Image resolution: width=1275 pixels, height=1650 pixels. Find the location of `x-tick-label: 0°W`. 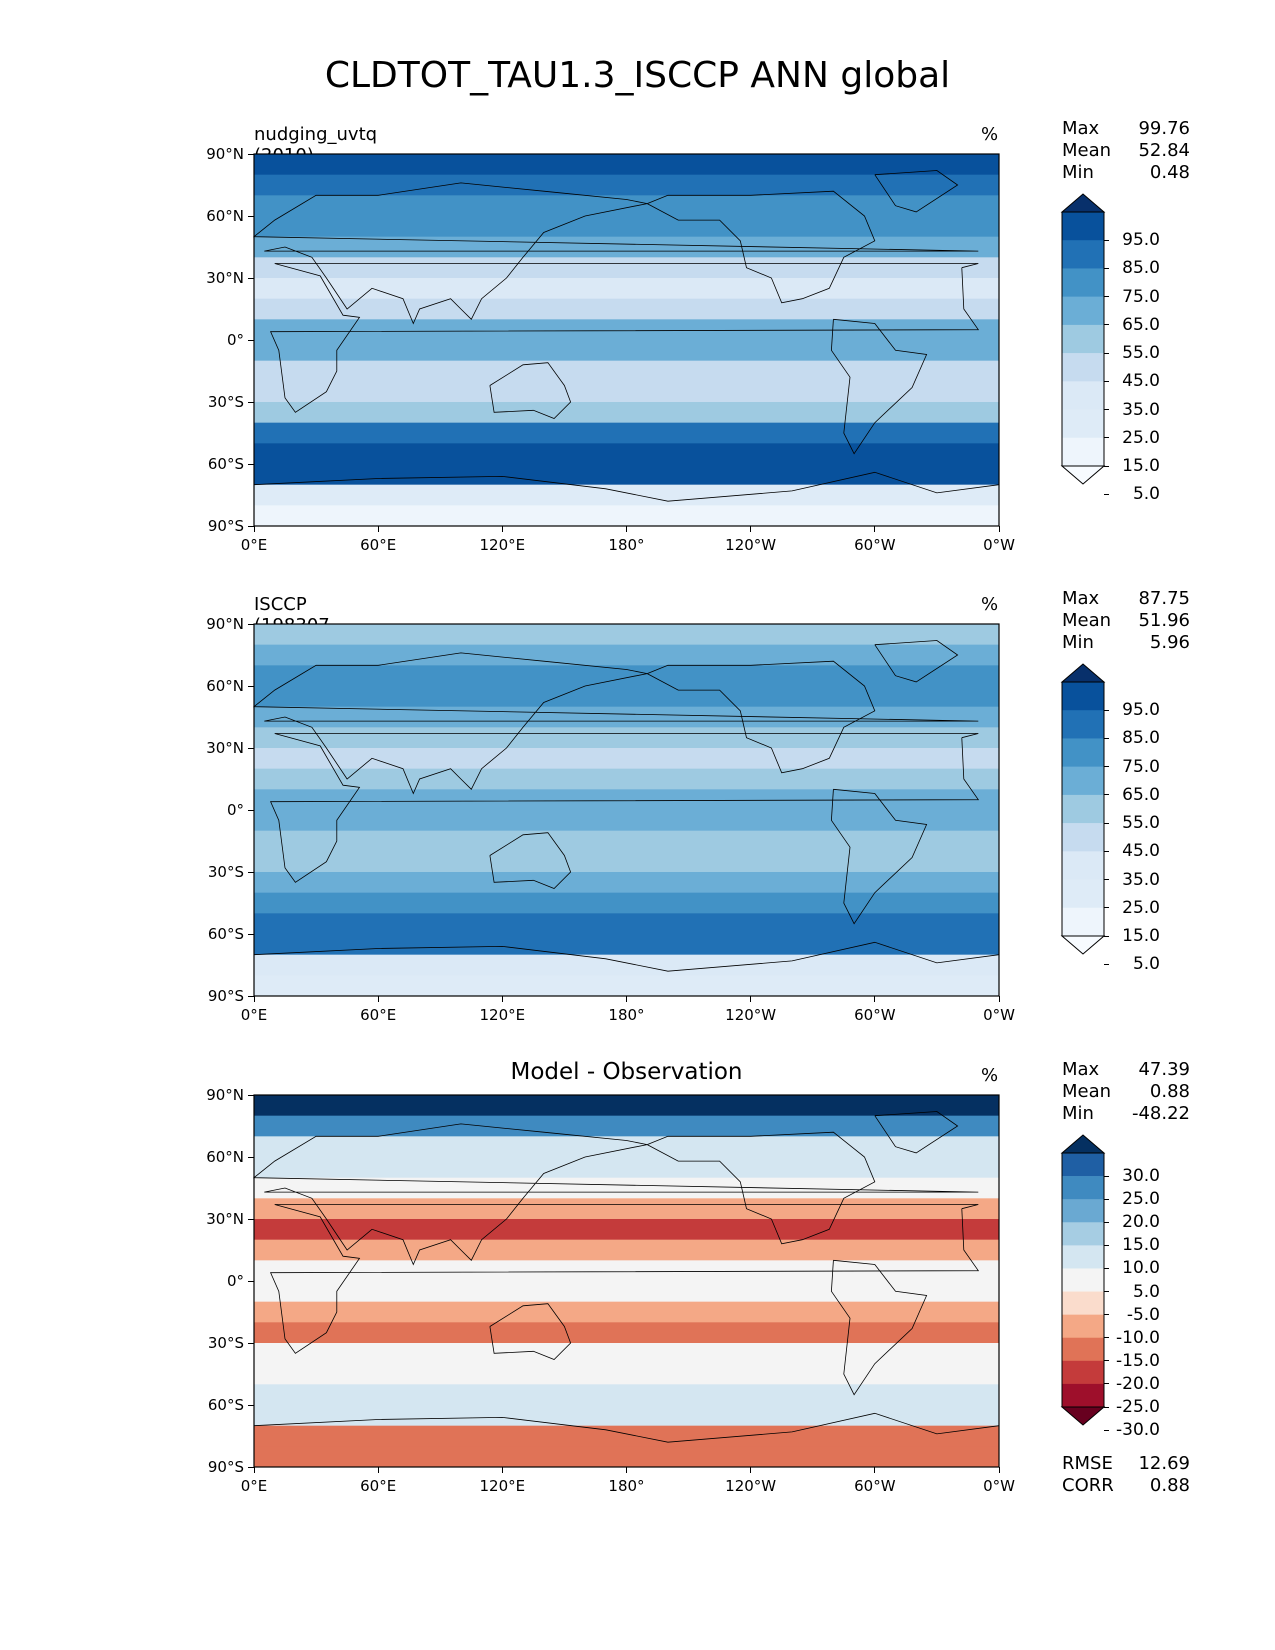

x-tick-label: 0°W is located at coordinates (999, 1486).